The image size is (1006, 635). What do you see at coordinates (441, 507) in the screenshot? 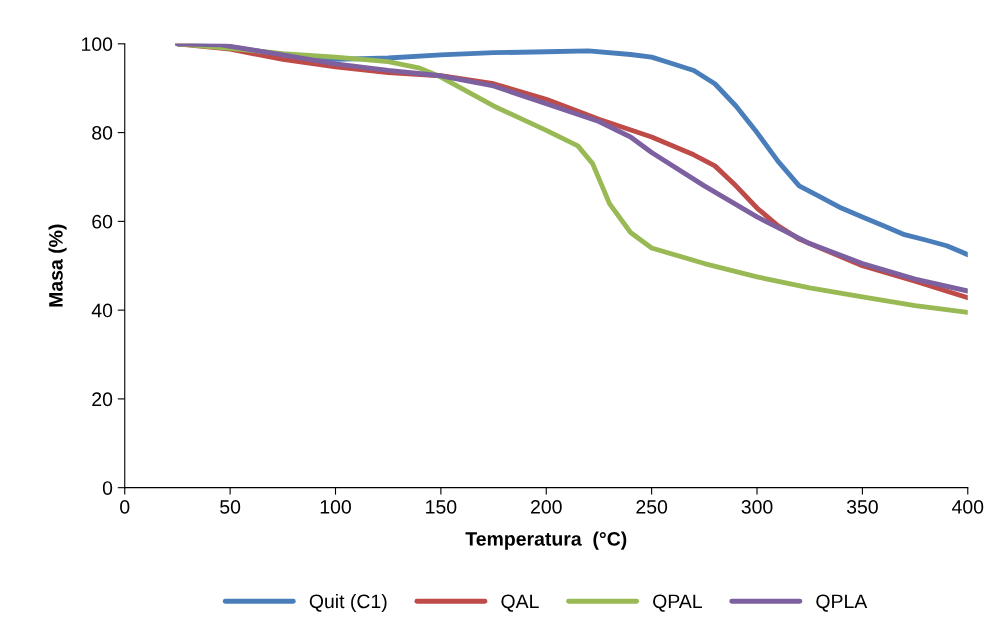
I see `x-tick-label: 150` at bounding box center [441, 507].